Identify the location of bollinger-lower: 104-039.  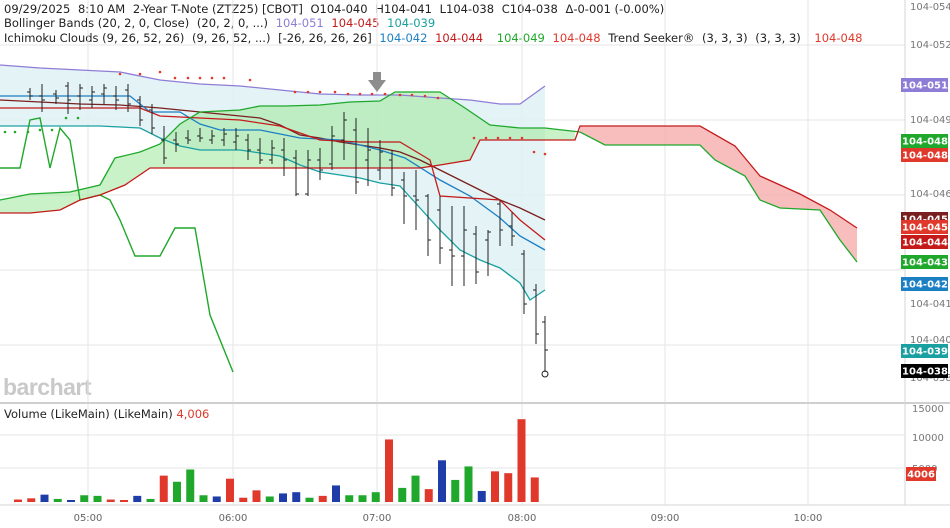
(411, 23).